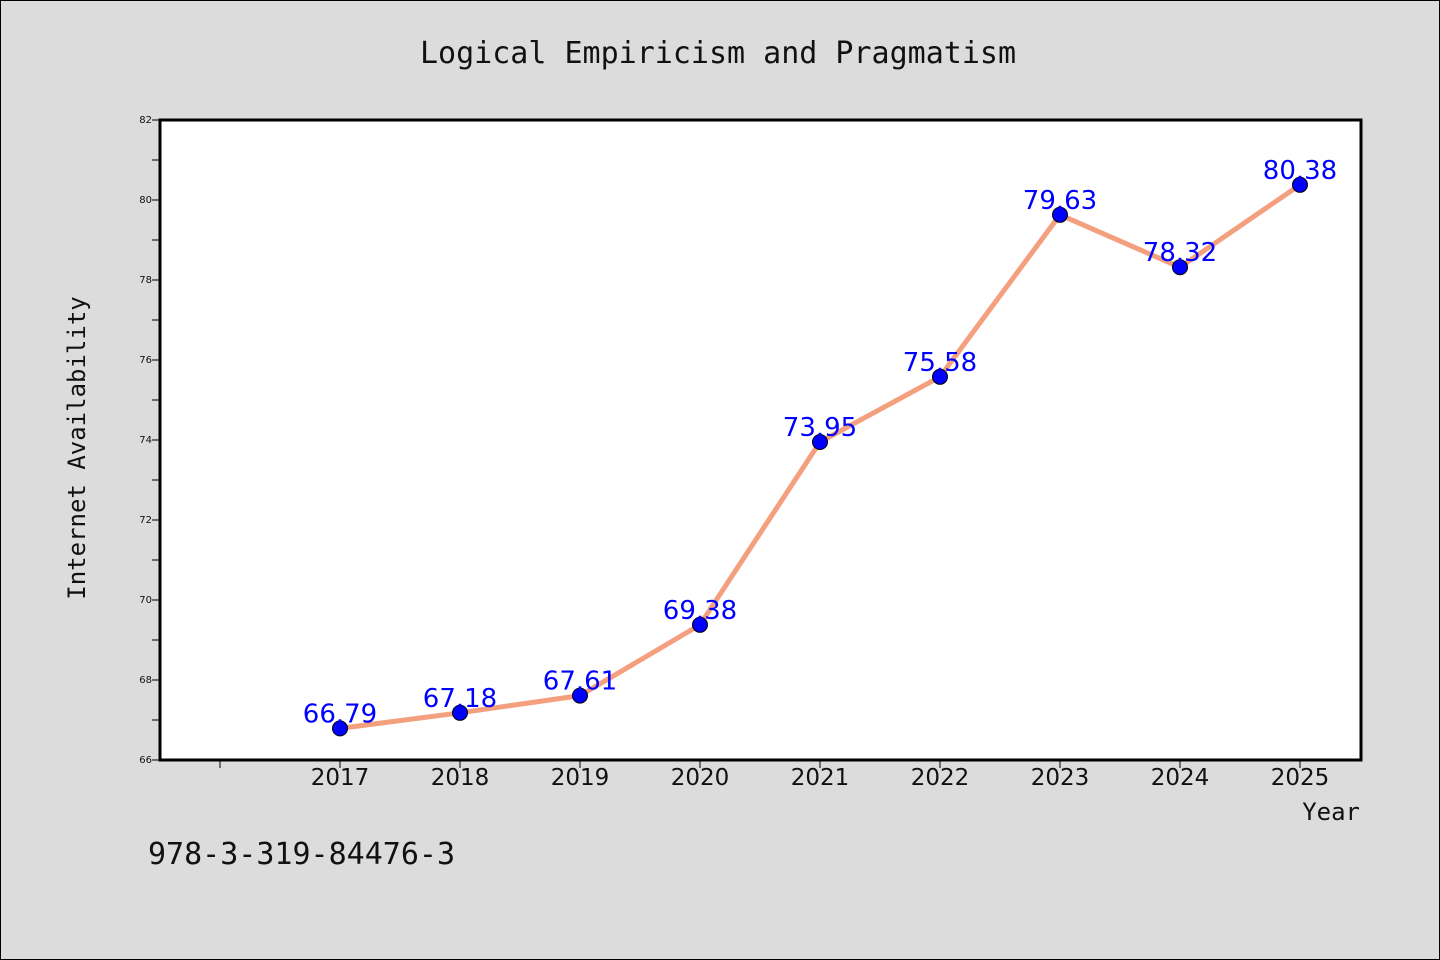 The image size is (1440, 960). What do you see at coordinates (580, 778) in the screenshot?
I see `x-tick-label: 2019` at bounding box center [580, 778].